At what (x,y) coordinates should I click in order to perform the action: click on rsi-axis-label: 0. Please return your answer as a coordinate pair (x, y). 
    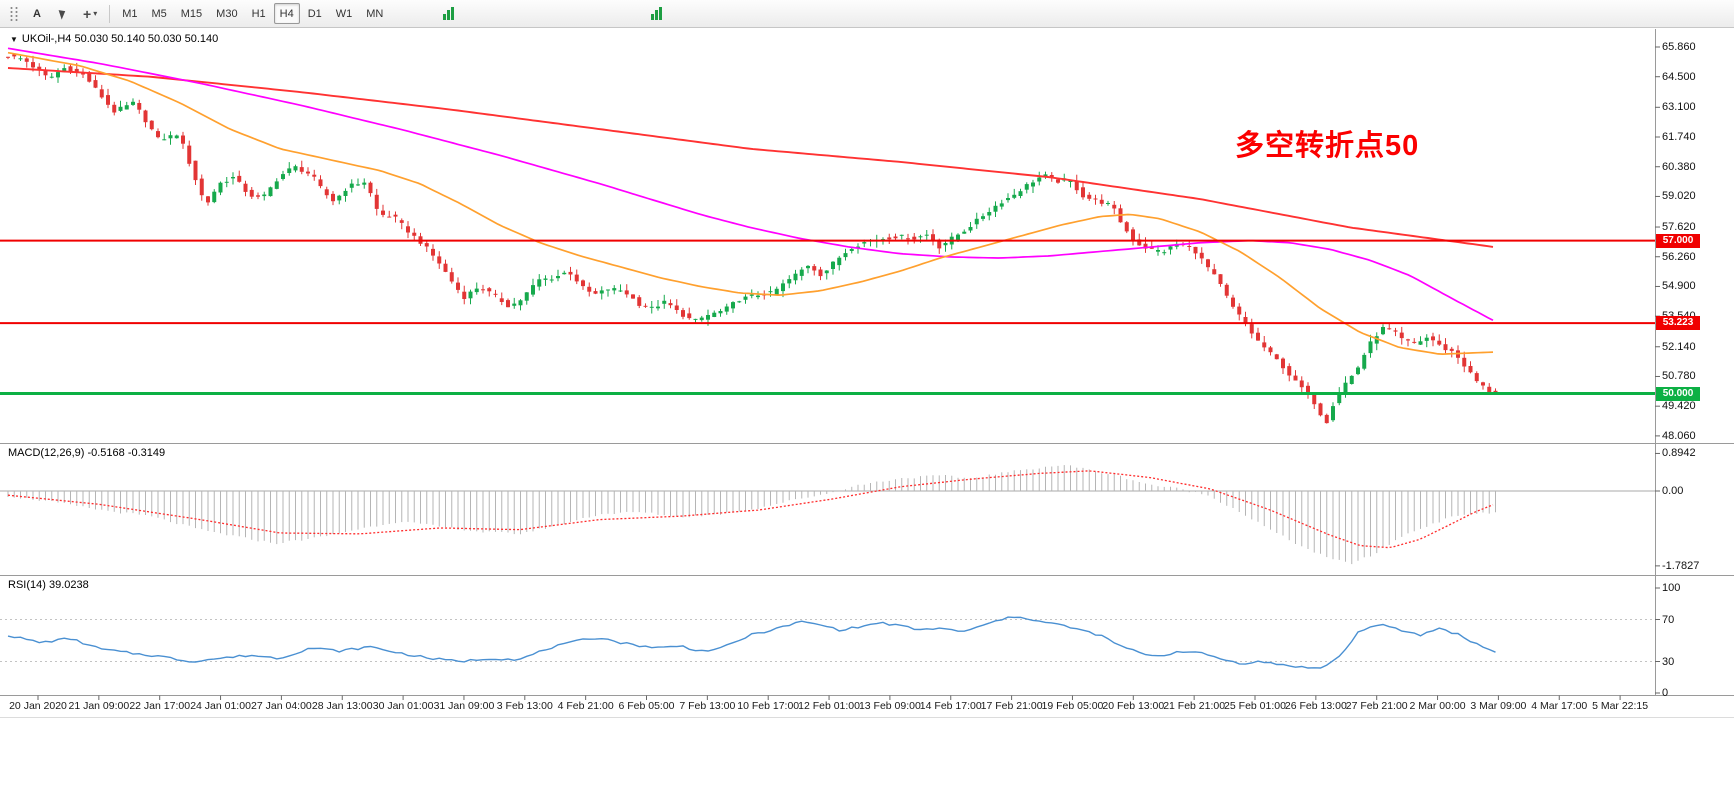
    Looking at the image, I should click on (1665, 693).